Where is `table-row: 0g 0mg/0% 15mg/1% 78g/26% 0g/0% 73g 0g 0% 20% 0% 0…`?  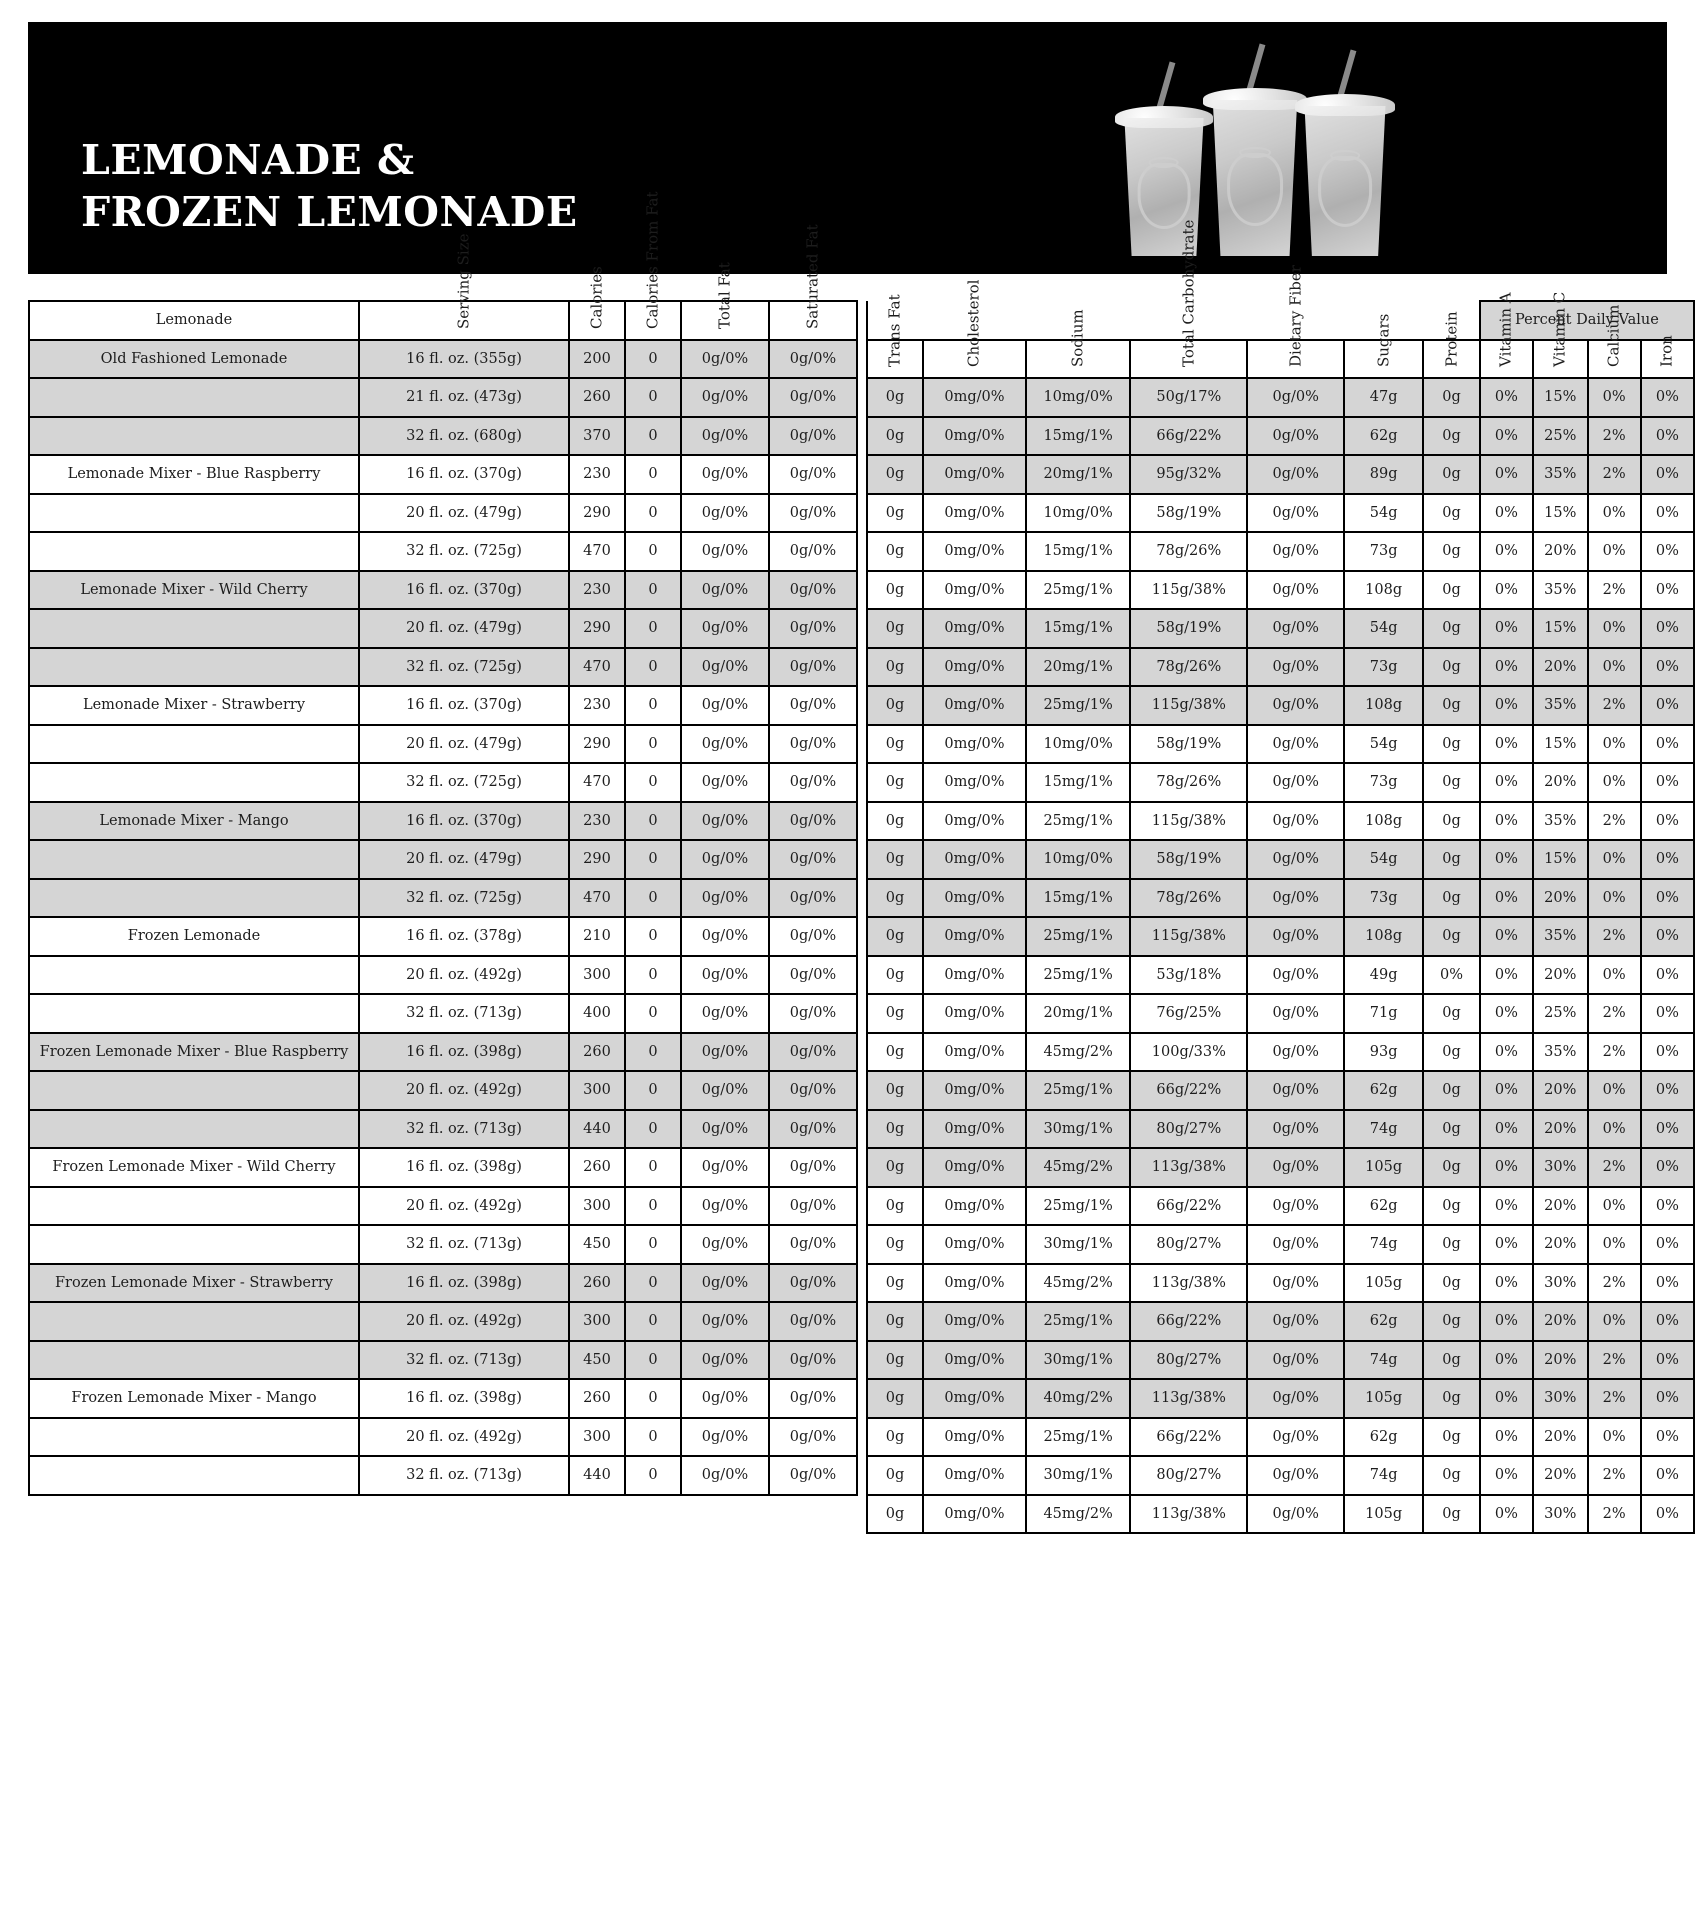 table-row: 0g 0mg/0% 15mg/1% 78g/26% 0g/0% 73g 0g 0% 20% 0% 0… is located at coordinates (1280, 551).